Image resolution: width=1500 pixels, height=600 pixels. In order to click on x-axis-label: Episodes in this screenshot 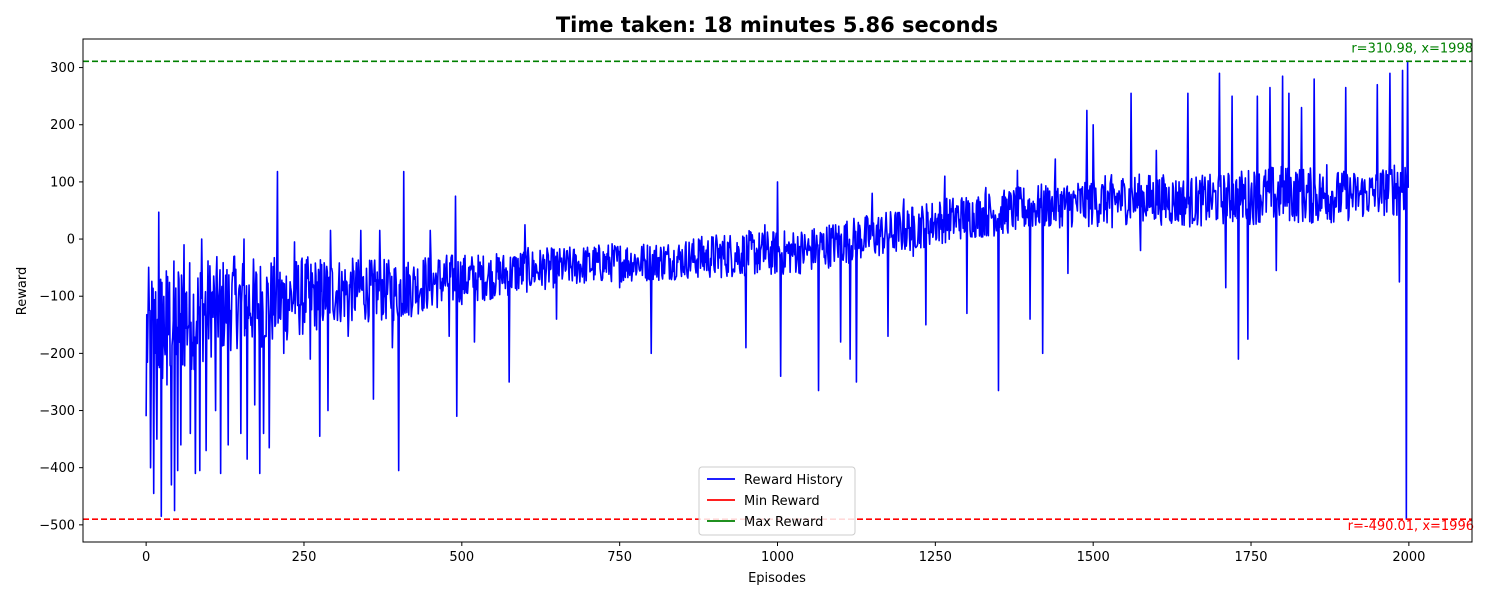, I will do `click(777, 578)`.